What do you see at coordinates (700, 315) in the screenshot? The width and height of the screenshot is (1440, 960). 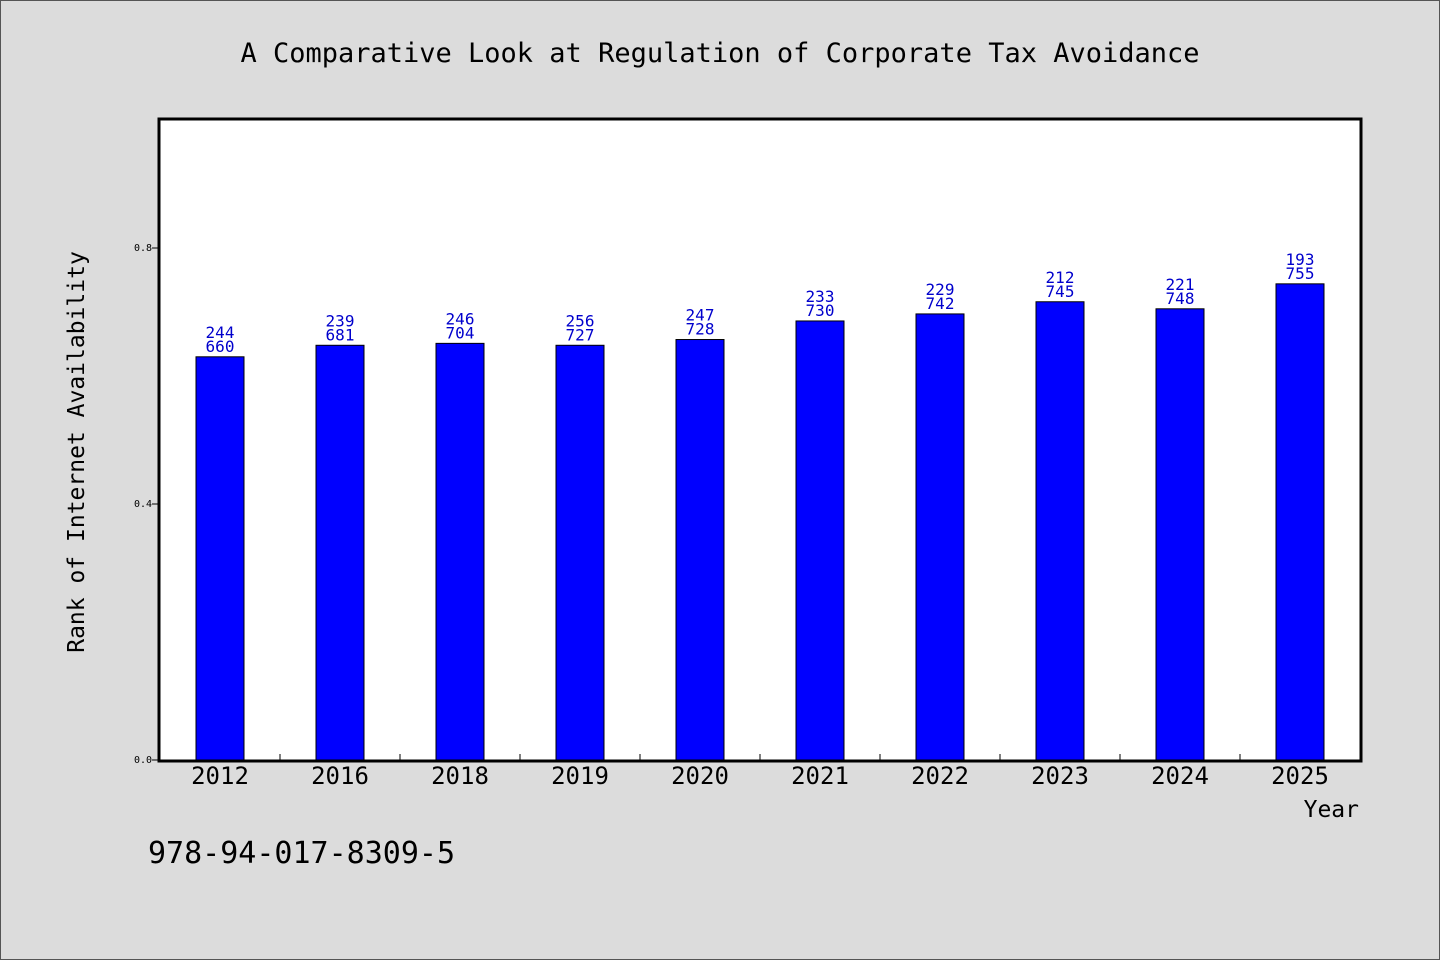 I see `bar-label-top: 247` at bounding box center [700, 315].